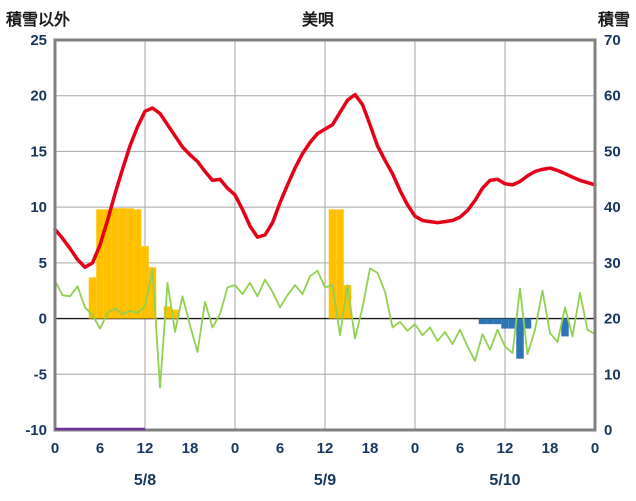  What do you see at coordinates (38, 40) in the screenshot?
I see `y-axis-left-label: 25` at bounding box center [38, 40].